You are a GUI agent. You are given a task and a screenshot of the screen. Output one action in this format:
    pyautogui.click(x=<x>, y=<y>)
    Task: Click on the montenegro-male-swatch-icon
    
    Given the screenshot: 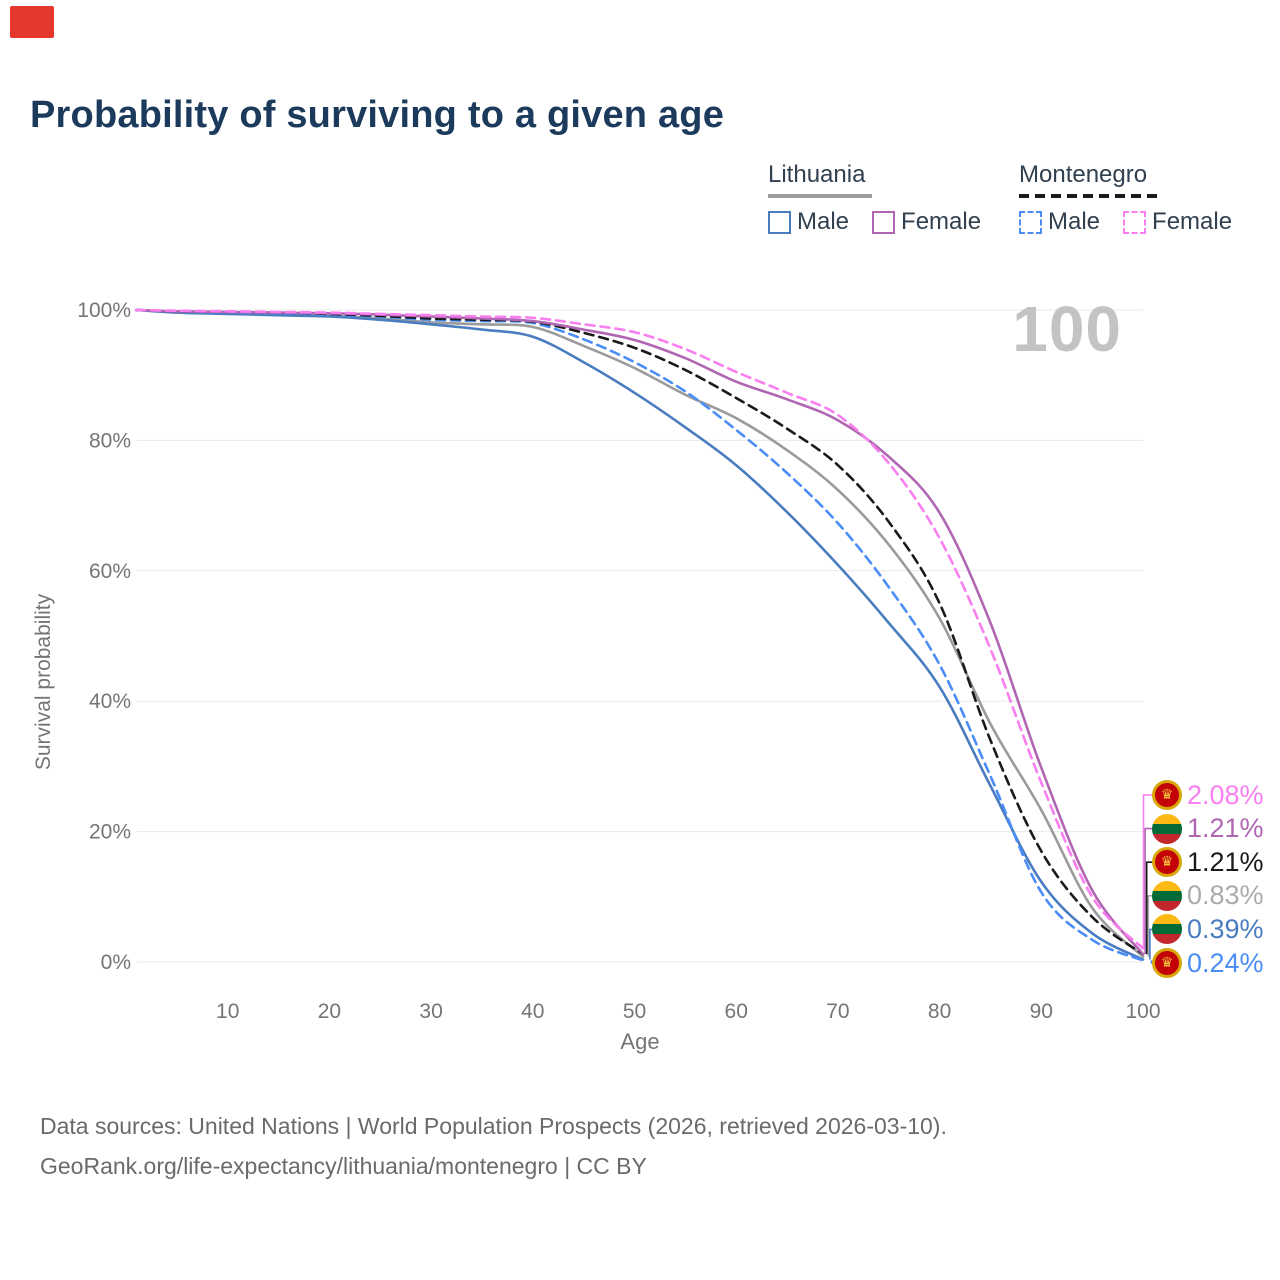 What is the action you would take?
    pyautogui.click(x=1030, y=222)
    